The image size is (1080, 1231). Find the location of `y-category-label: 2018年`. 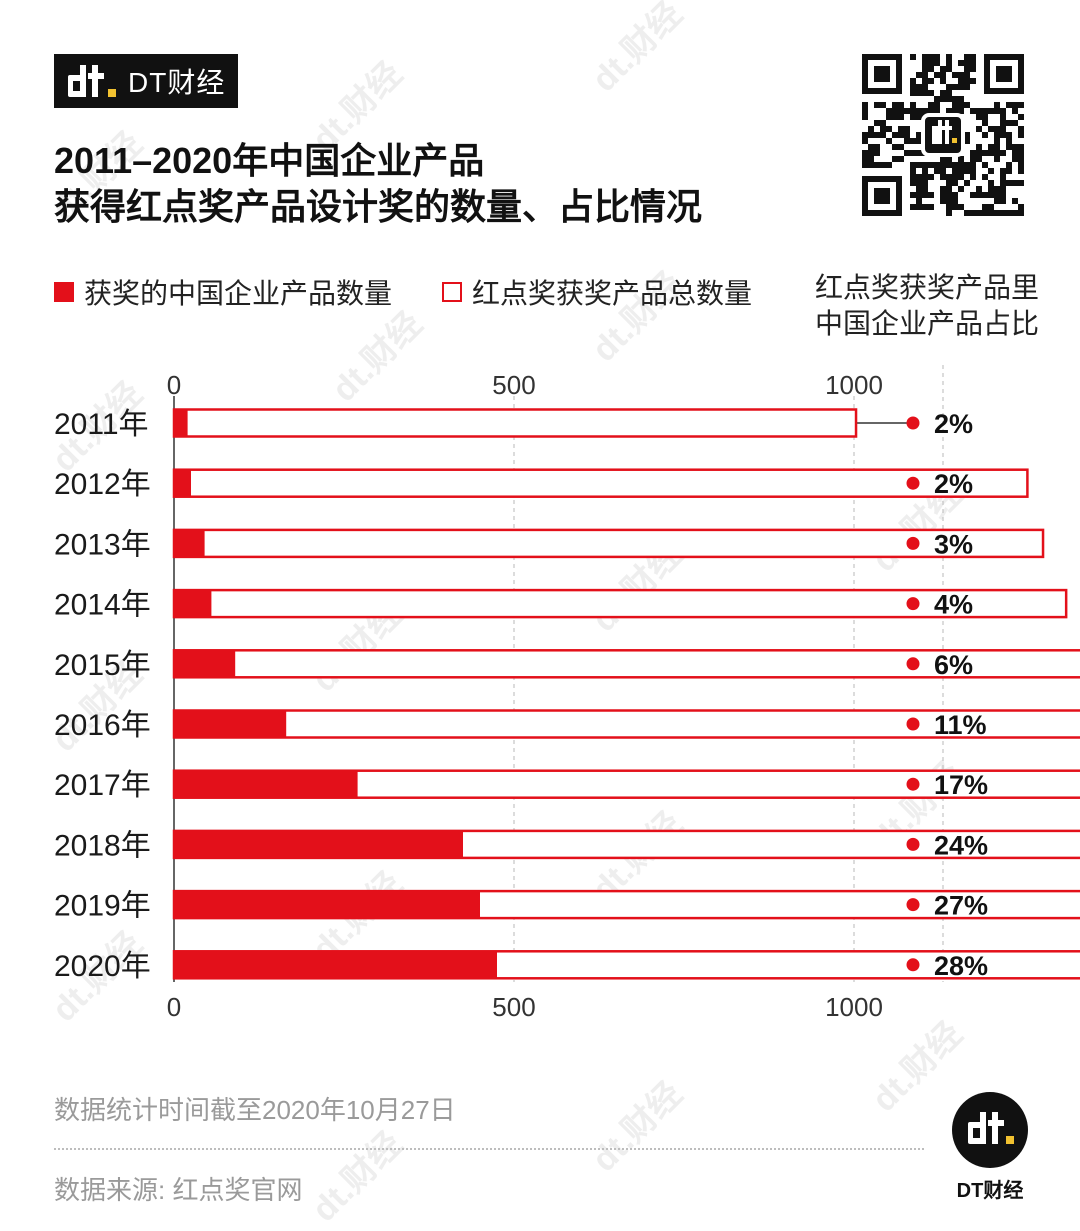

y-category-label: 2018年 is located at coordinates (102, 845).